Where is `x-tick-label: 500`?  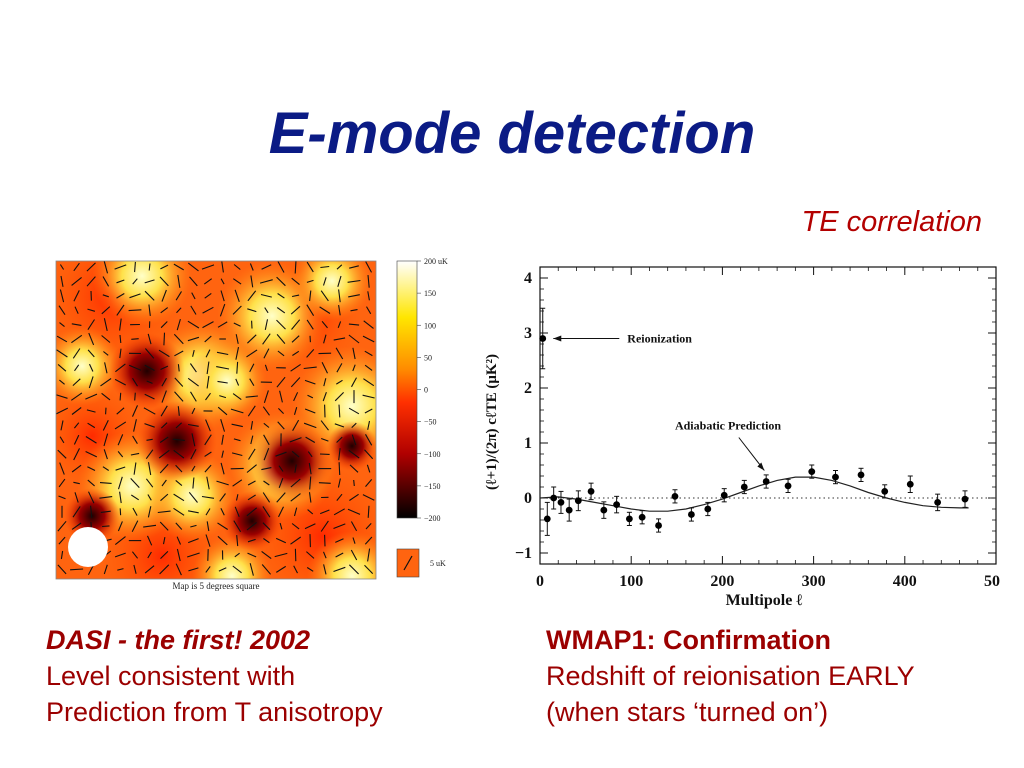
x-tick-label: 500 is located at coordinates (992, 581).